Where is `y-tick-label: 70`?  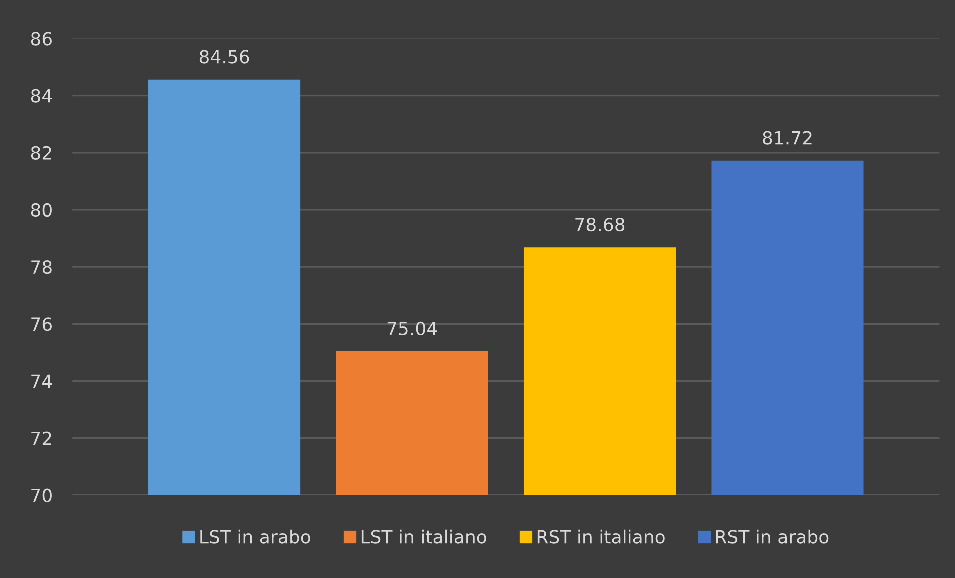
y-tick-label: 70 is located at coordinates (42, 495).